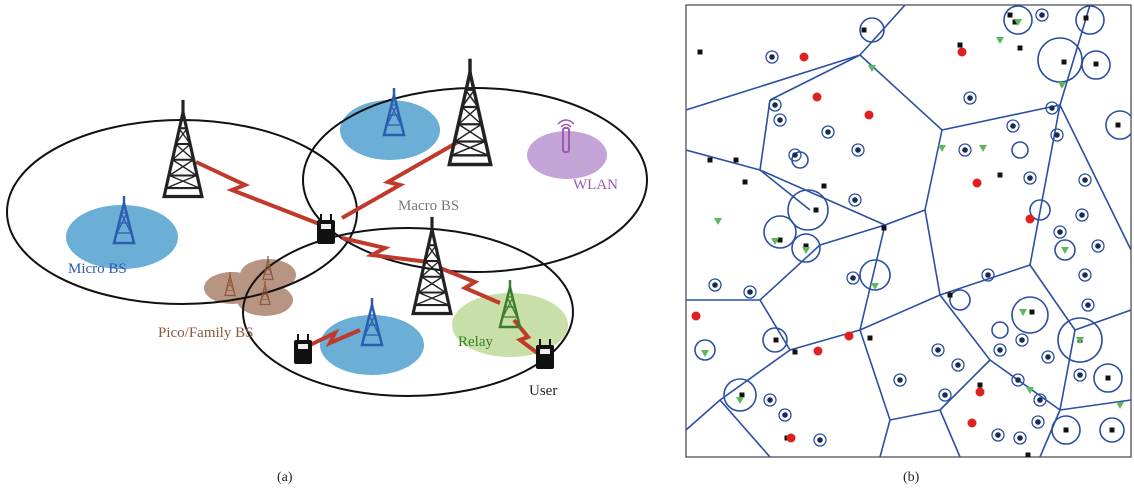 The width and height of the screenshot is (1134, 494). Describe the element at coordinates (470, 111) in the screenshot. I see `macro-tower-right-icon` at that location.